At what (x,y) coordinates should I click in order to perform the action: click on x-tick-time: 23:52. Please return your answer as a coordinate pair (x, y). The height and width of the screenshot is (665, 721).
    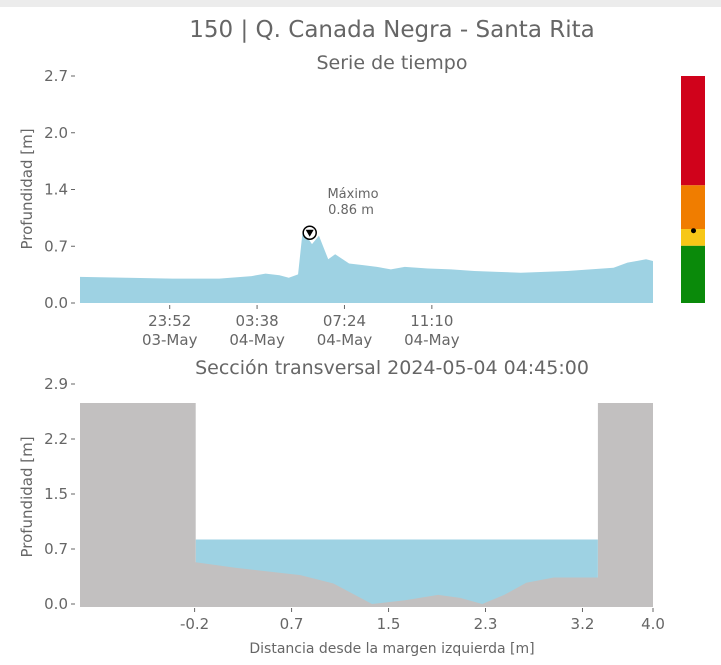
    Looking at the image, I should click on (169, 321).